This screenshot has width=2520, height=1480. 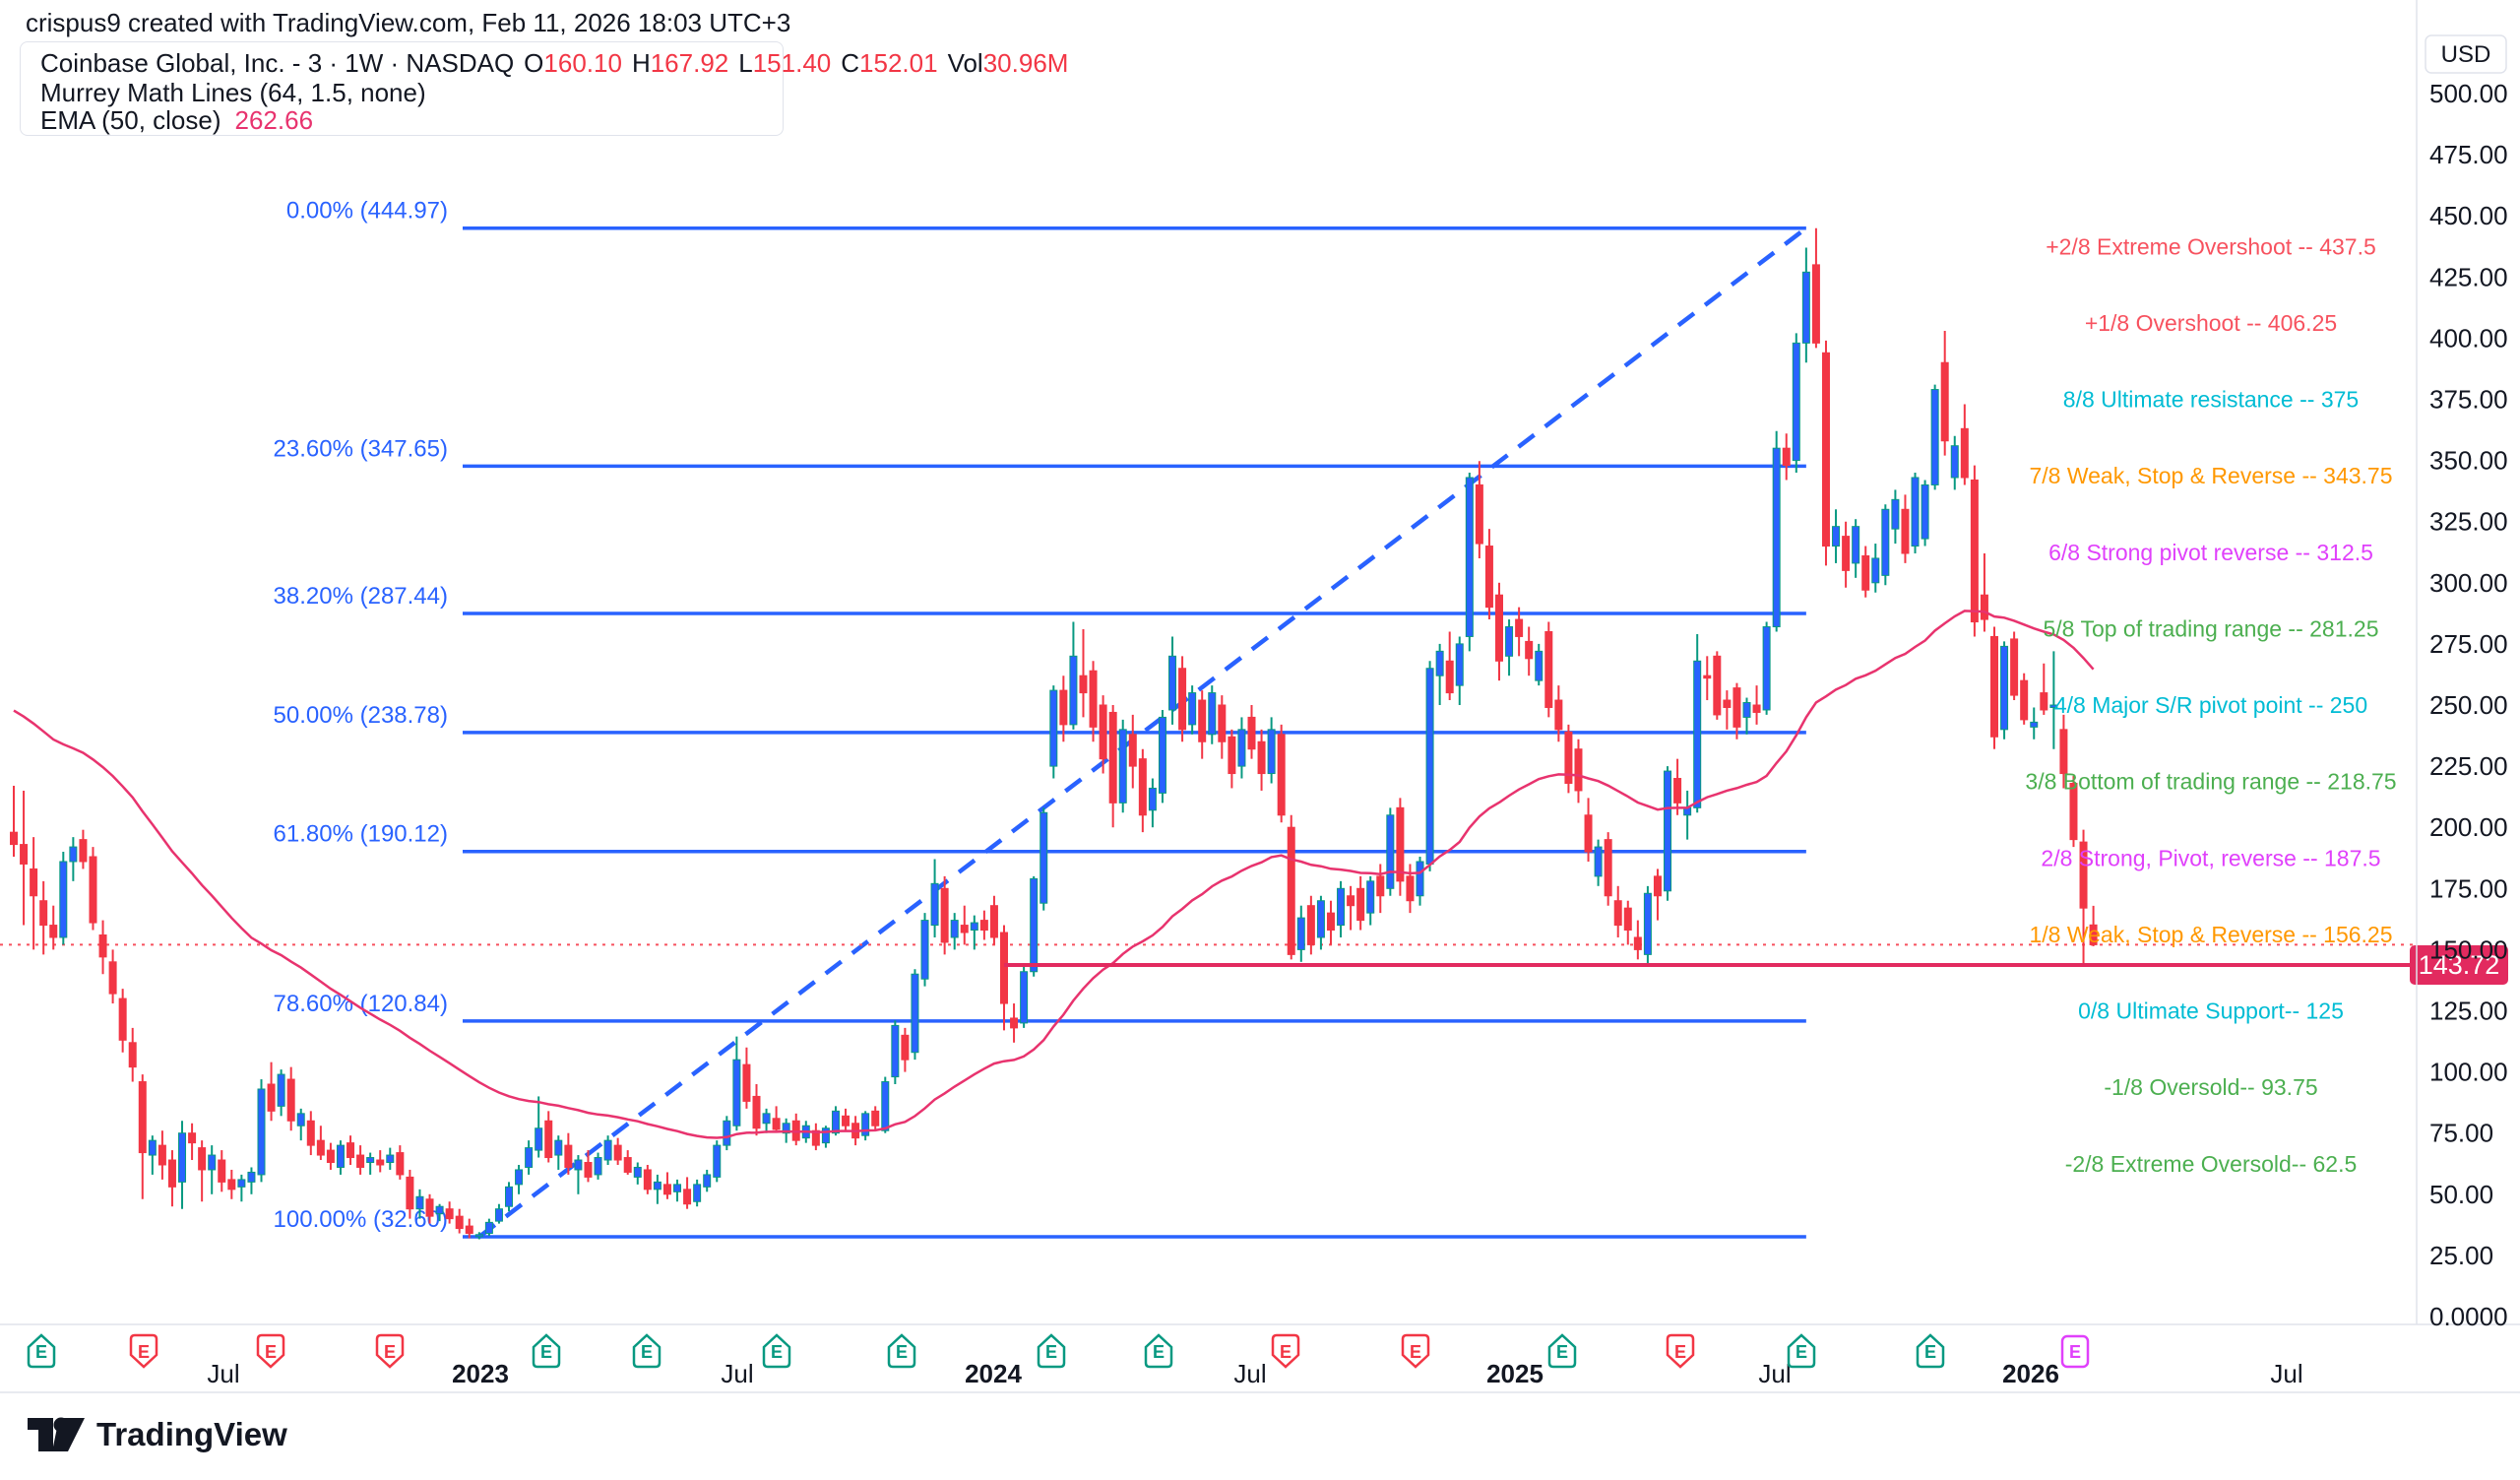 What do you see at coordinates (176, 120) in the screenshot?
I see `ema-indicator-legend: EMA (50, close) 262.66` at bounding box center [176, 120].